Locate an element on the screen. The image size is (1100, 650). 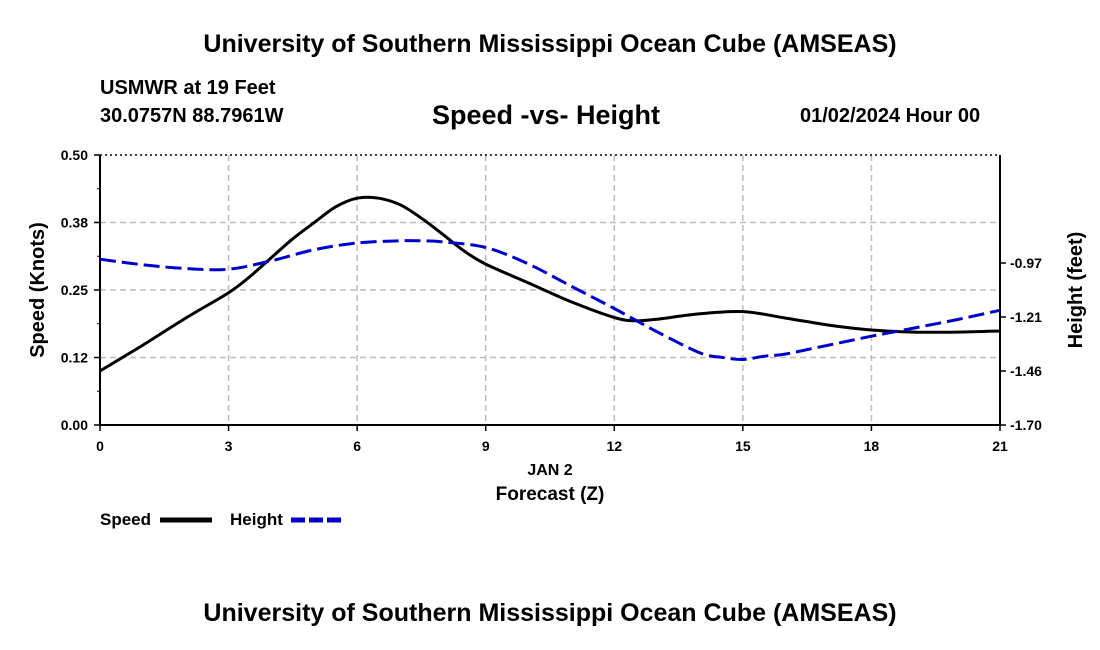
x-tick-label: 12 is located at coordinates (614, 446).